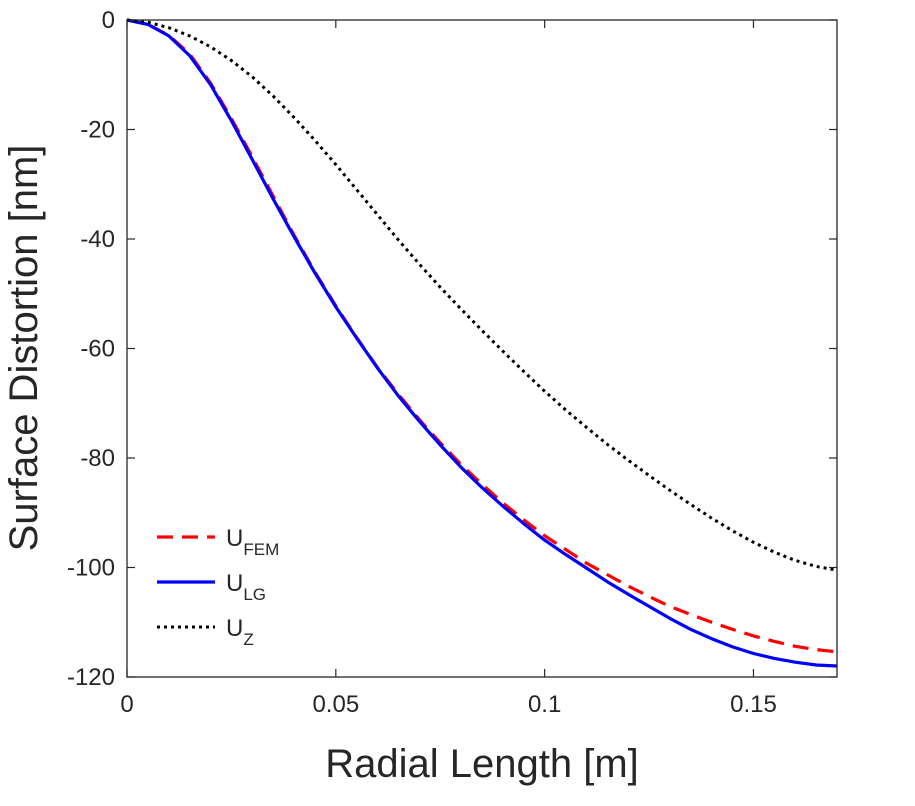  I want to click on x-tick-label: 0.05, so click(335, 704).